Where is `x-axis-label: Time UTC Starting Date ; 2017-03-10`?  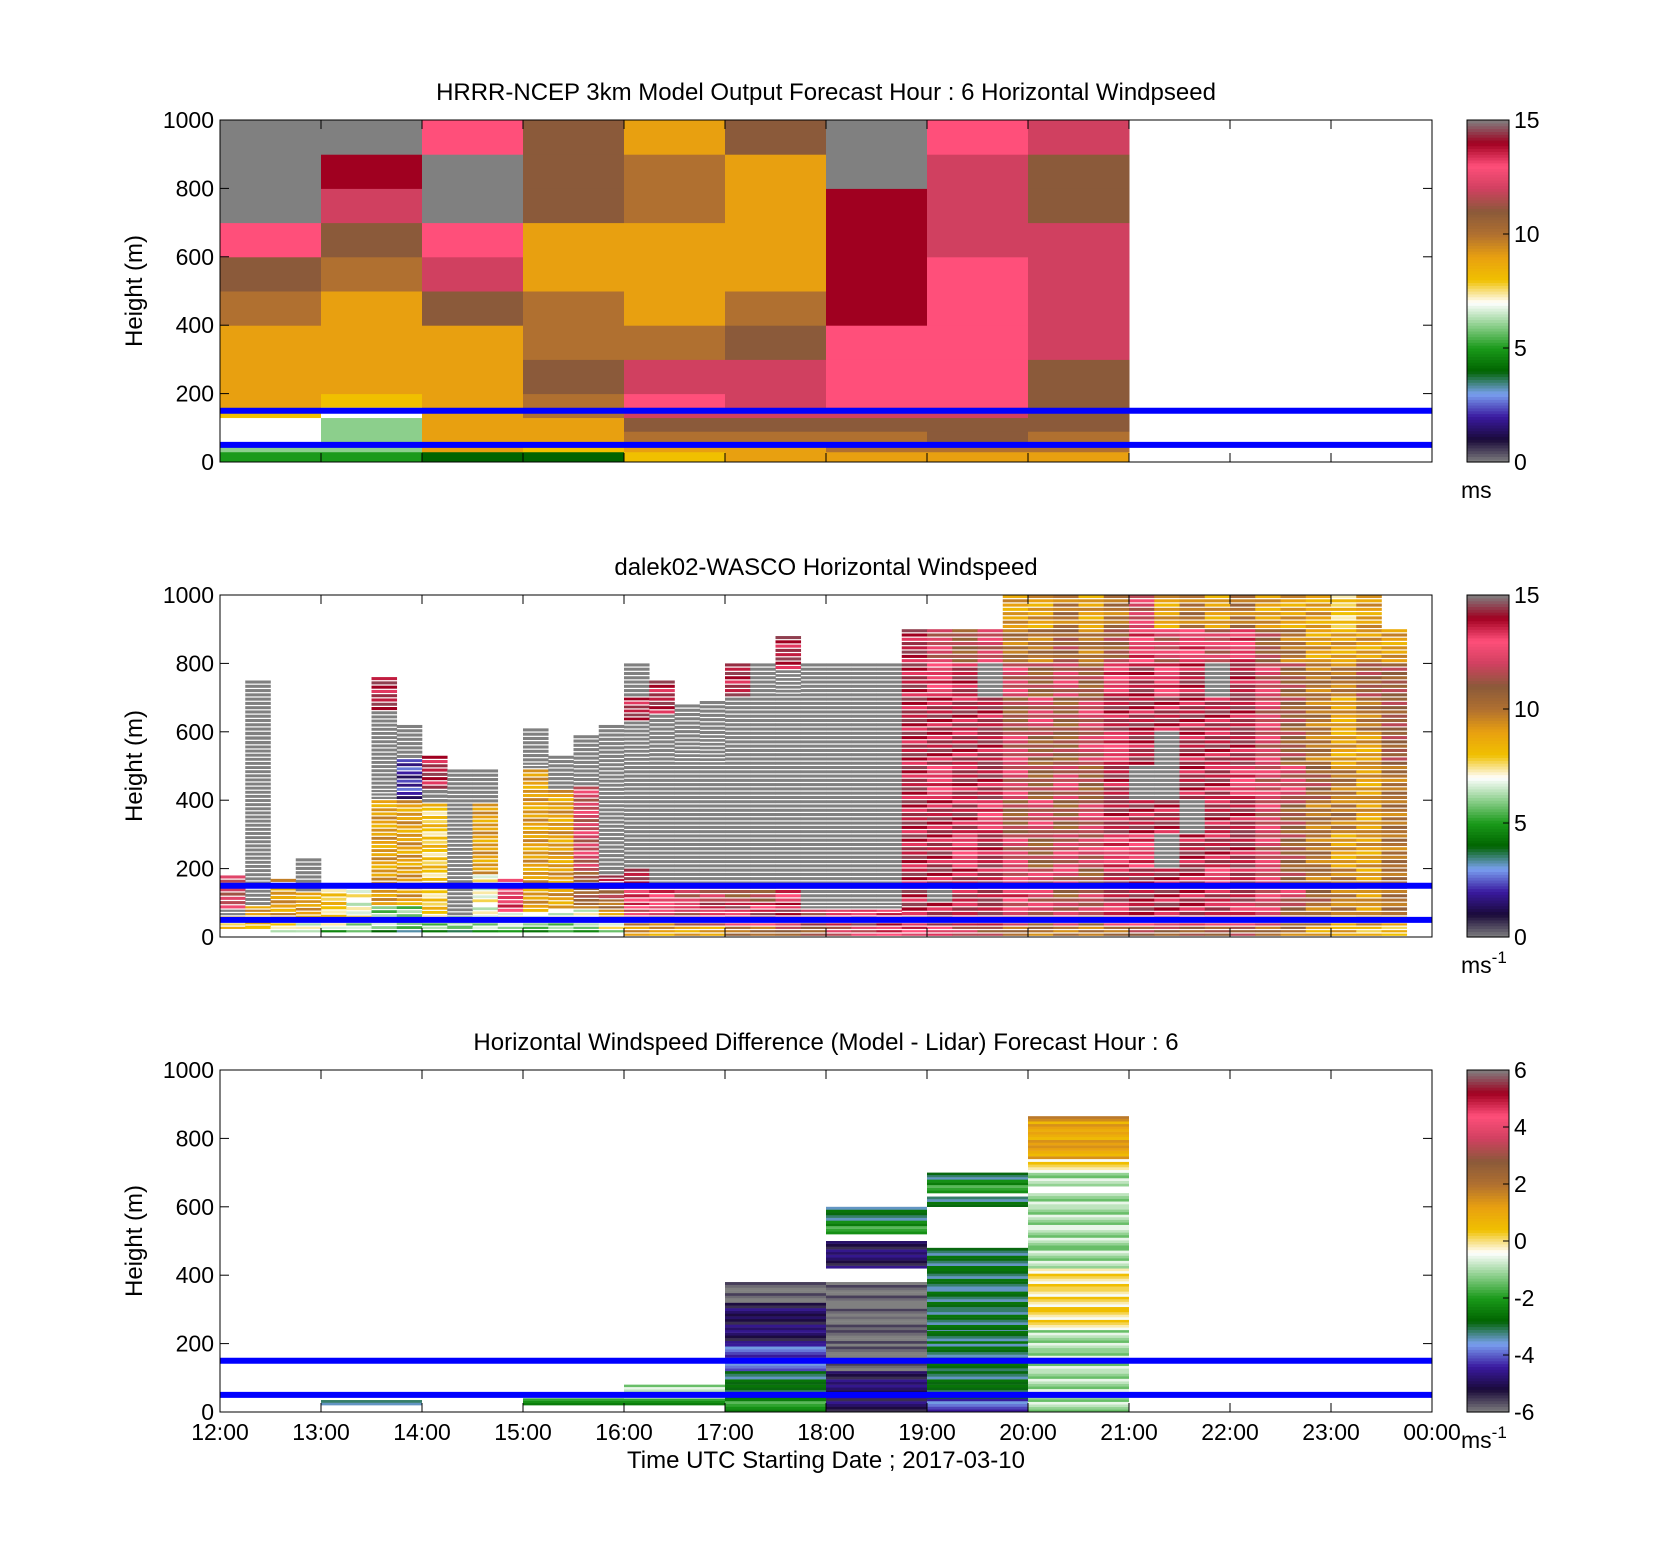 x-axis-label: Time UTC Starting Date ; 2017-03-10 is located at coordinates (826, 1460).